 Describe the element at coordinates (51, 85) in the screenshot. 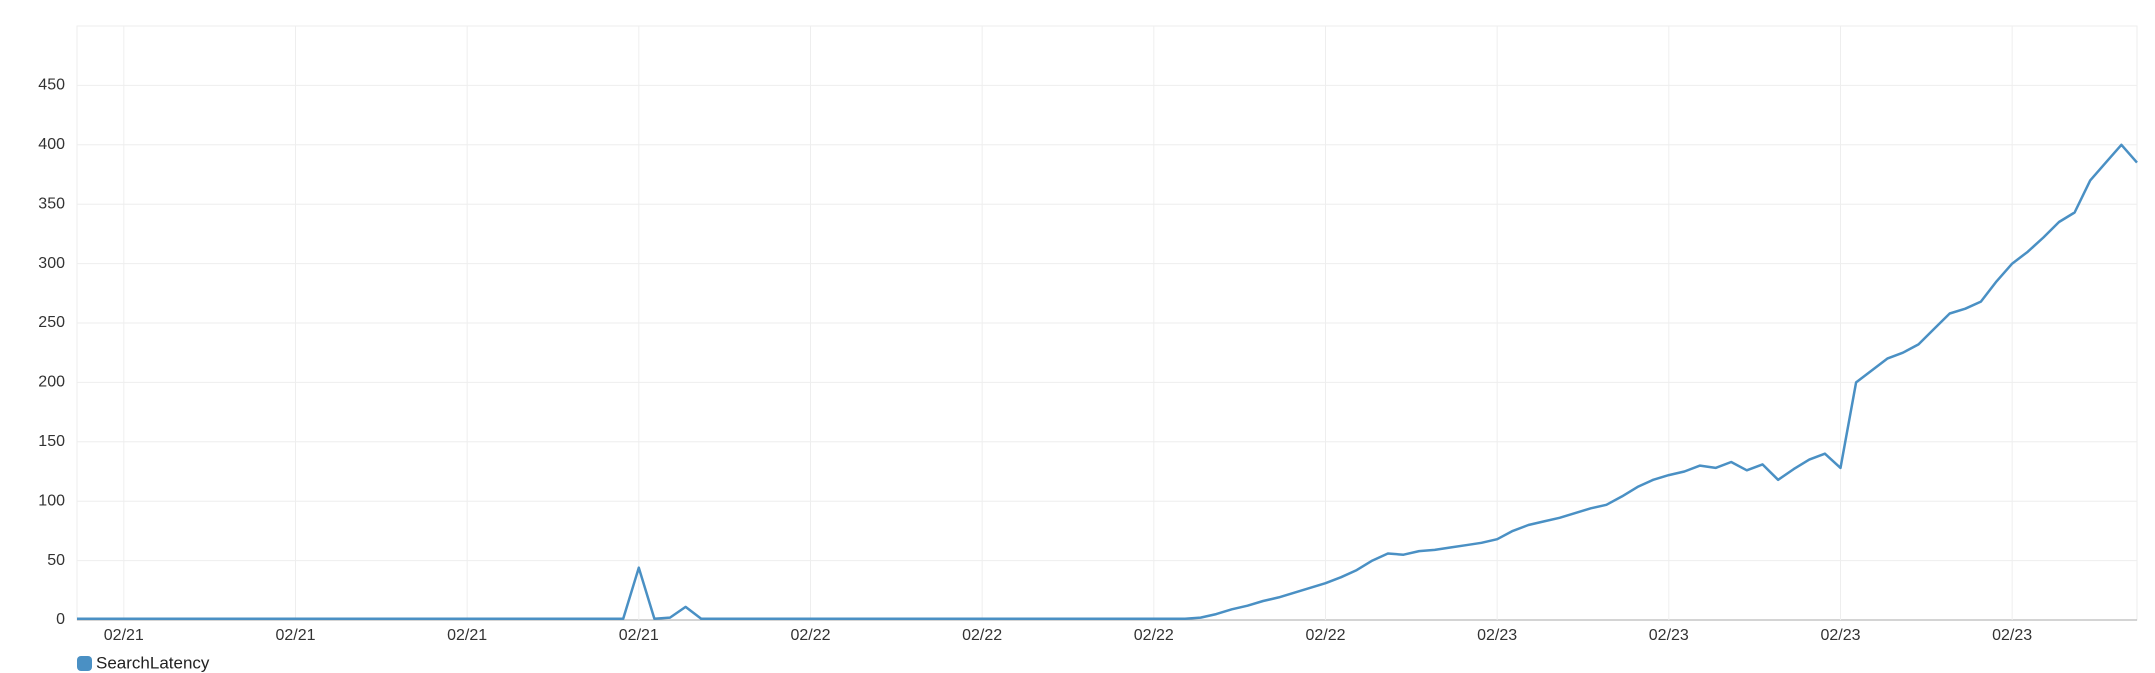

I see `y-tick-label: 450` at that location.